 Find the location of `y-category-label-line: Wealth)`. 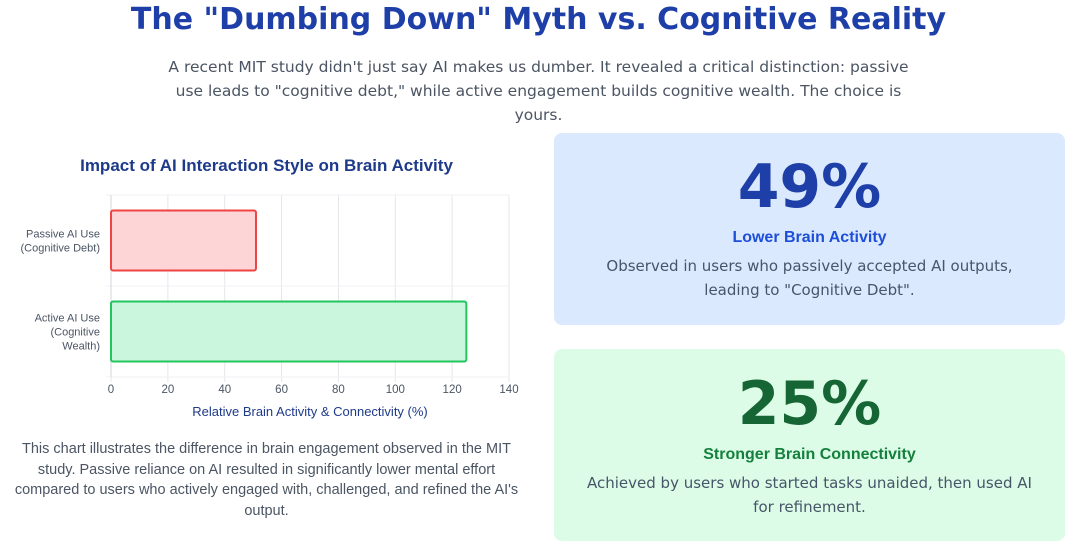

y-category-label-line: Wealth) is located at coordinates (81, 347).